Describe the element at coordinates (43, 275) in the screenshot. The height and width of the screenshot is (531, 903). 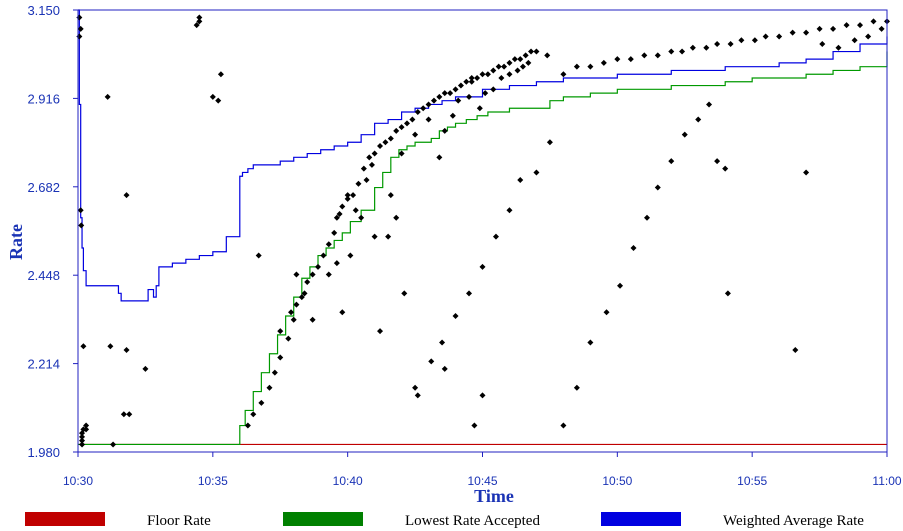
I see `y-tick-label: 2.448` at that location.